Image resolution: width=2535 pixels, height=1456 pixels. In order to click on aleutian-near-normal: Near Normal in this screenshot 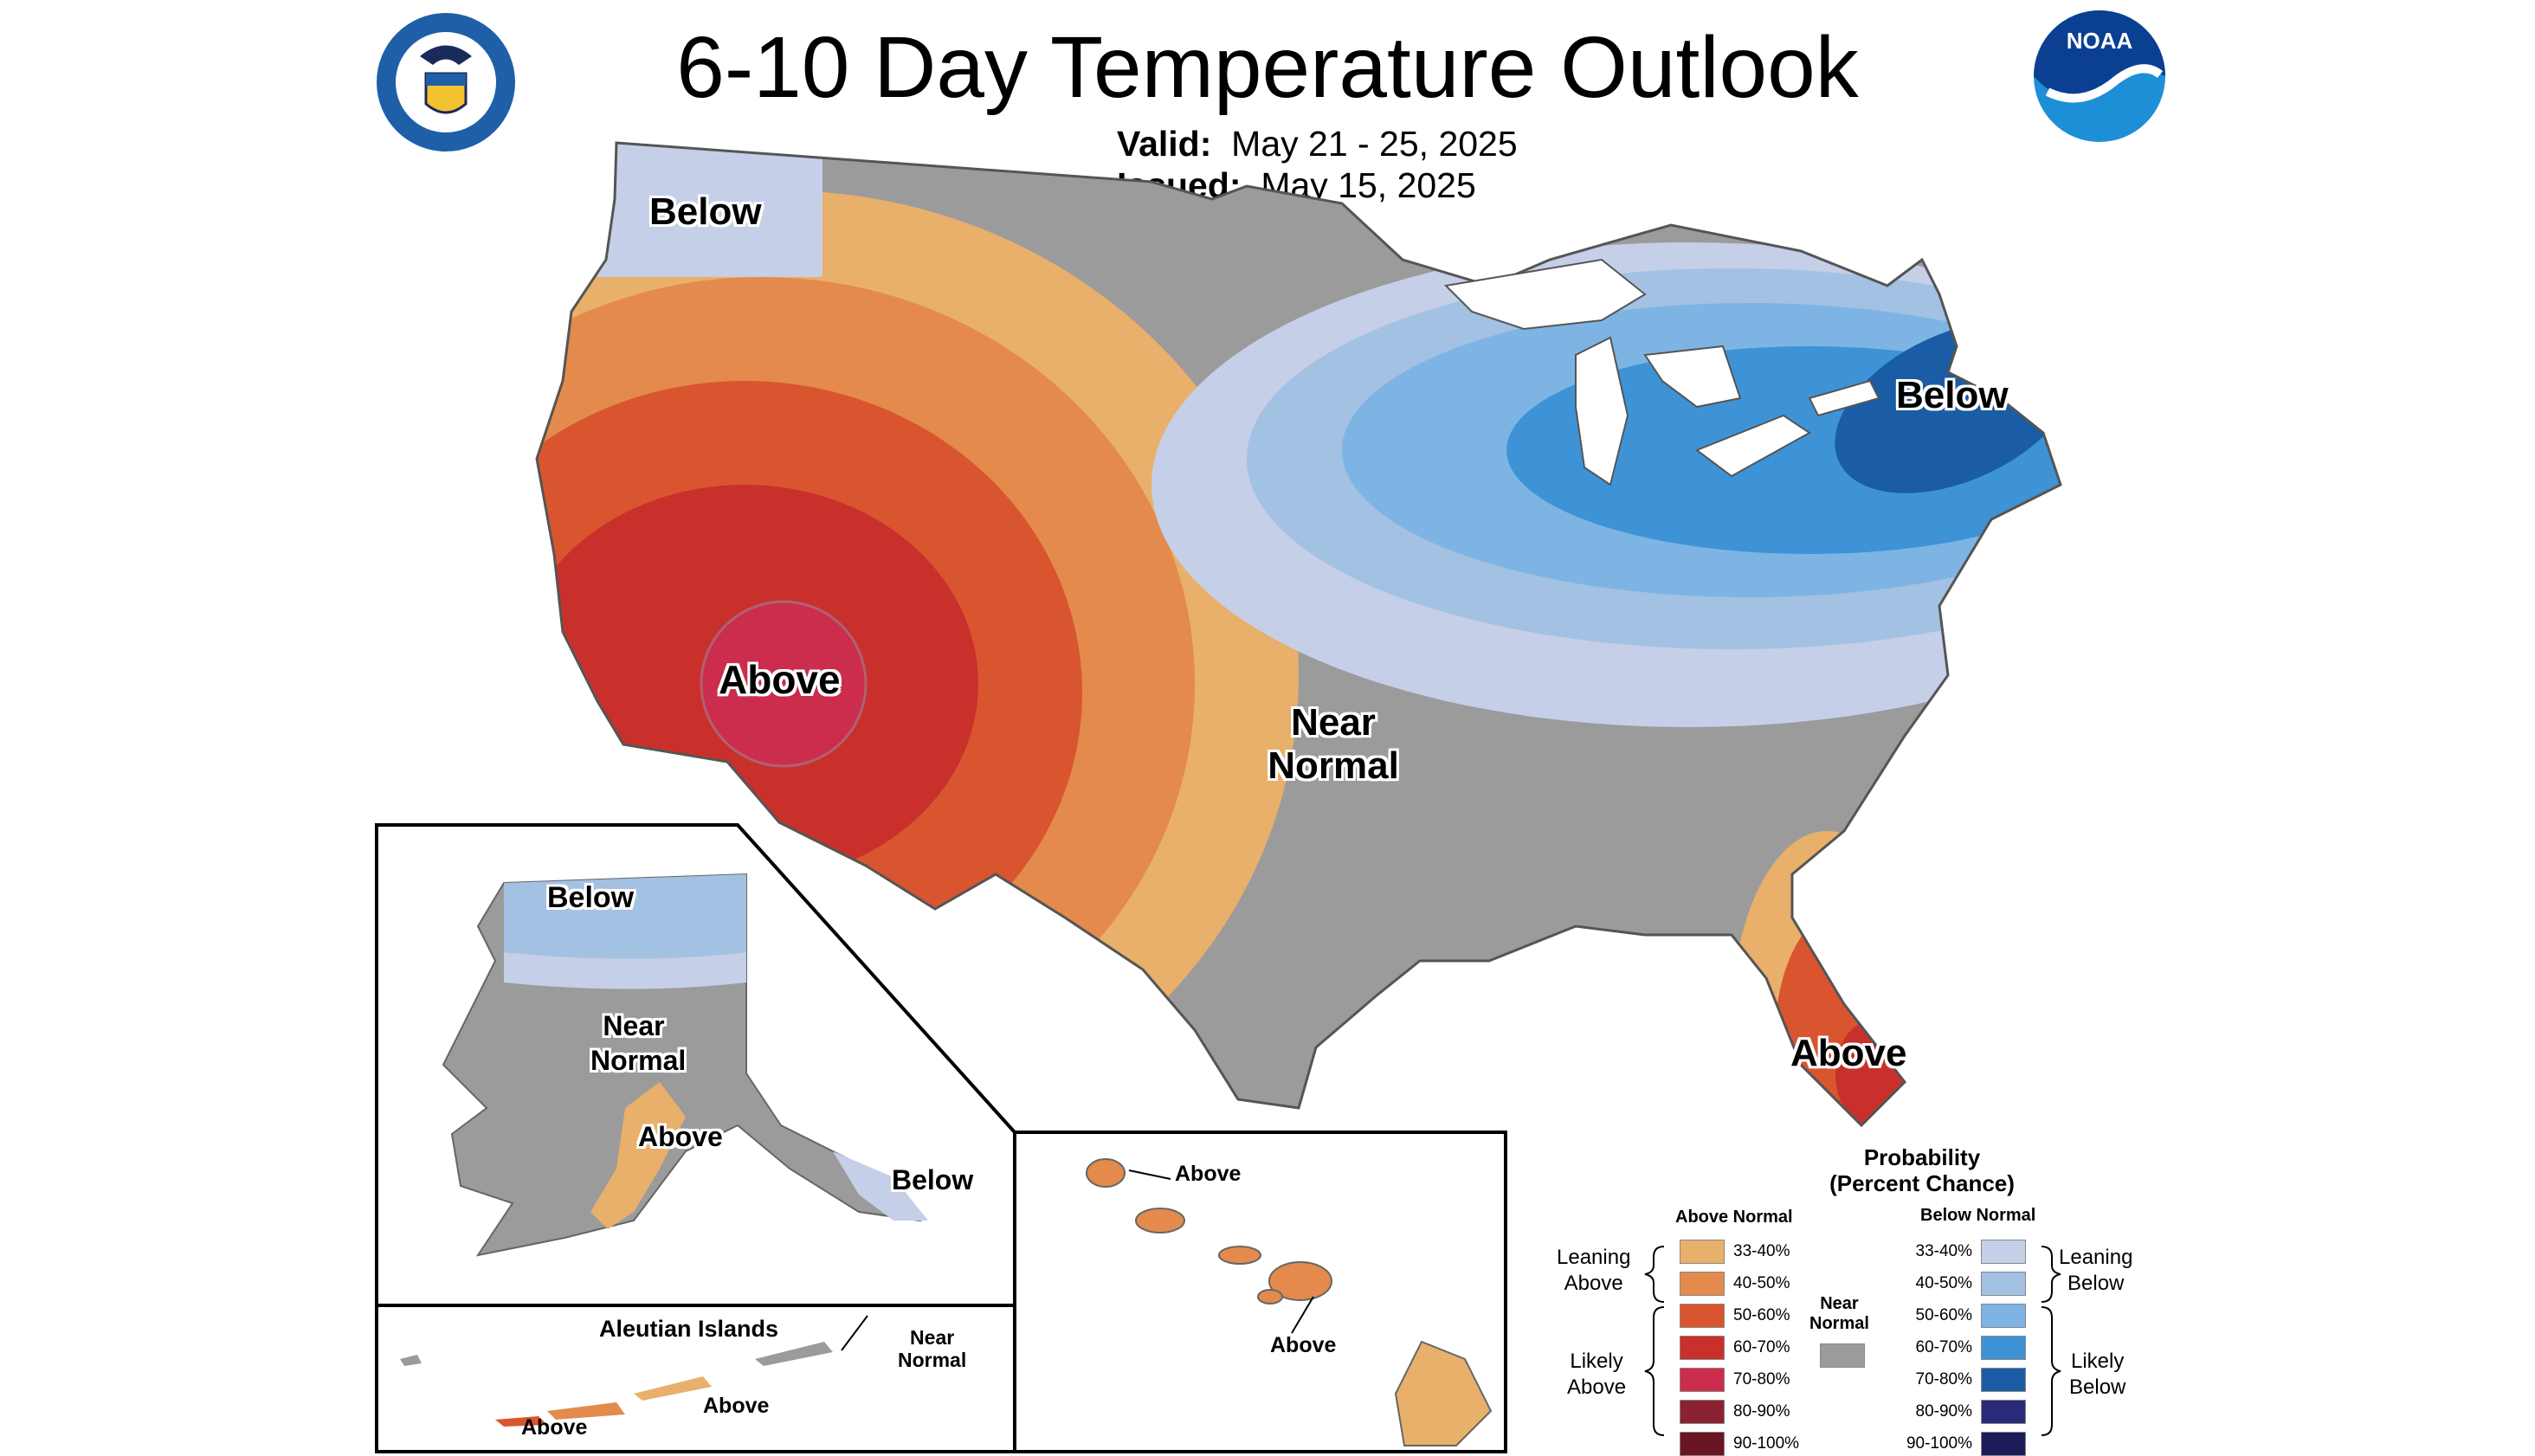, I will do `click(932, 1348)`.